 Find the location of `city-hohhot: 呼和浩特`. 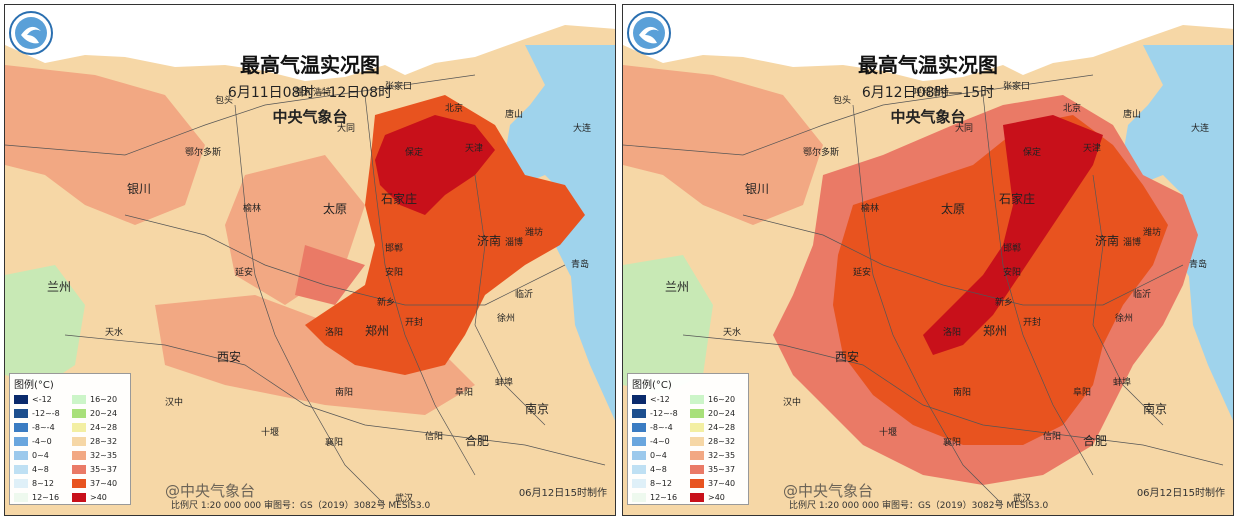

city-hohhot: 呼和浩特 is located at coordinates (931, 92).